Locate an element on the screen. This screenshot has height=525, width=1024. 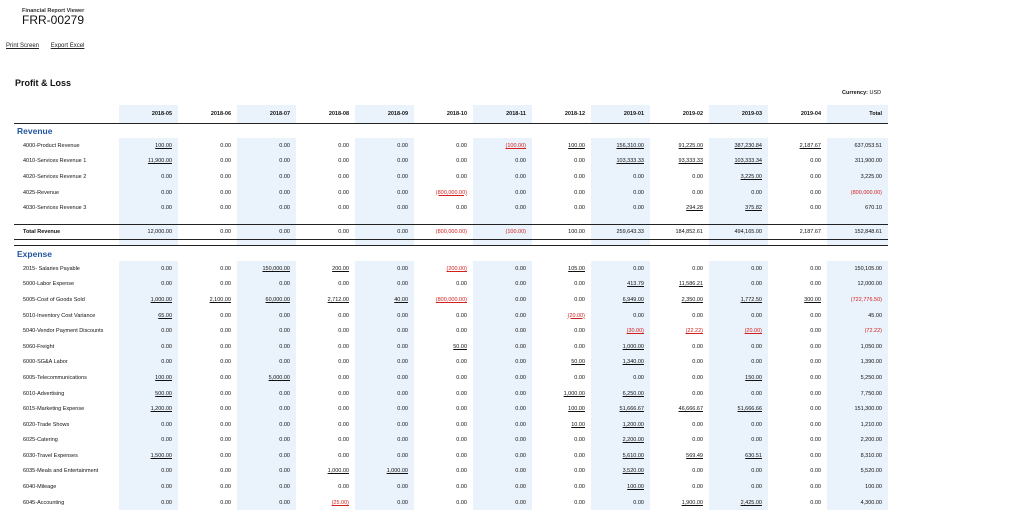
amount-link: 200.00 is located at coordinates (340, 268).